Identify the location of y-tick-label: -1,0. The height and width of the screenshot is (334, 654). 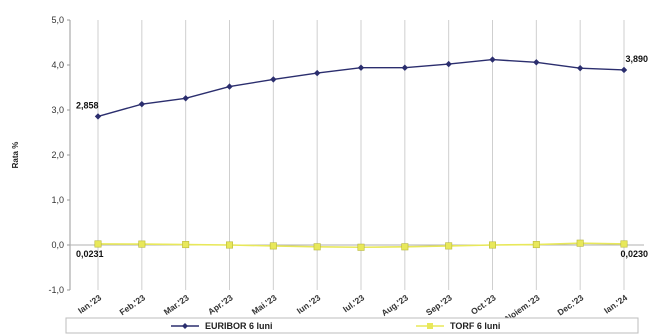
(56, 290).